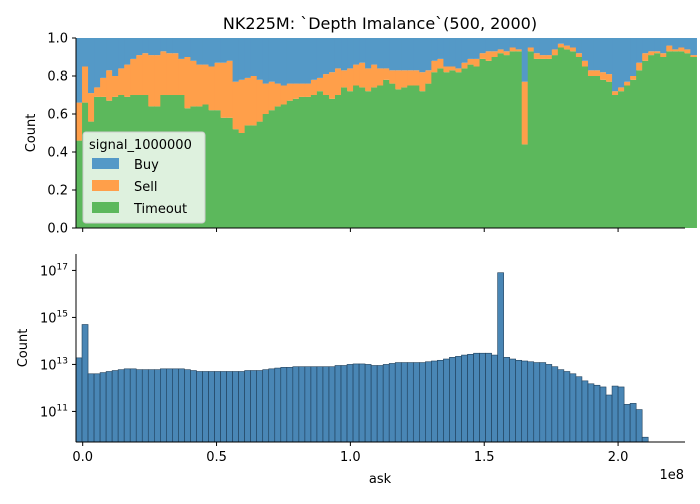 This screenshot has height=504, width=700. Describe the element at coordinates (146, 165) in the screenshot. I see `legend-label-buy: Buy` at that location.